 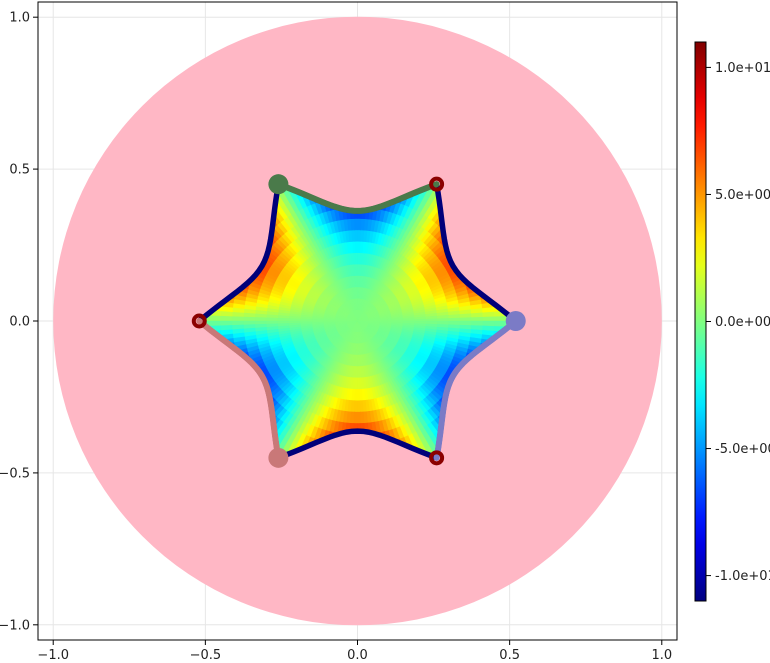 What do you see at coordinates (206, 655) in the screenshot?
I see `x-tick-label: −0.5` at bounding box center [206, 655].